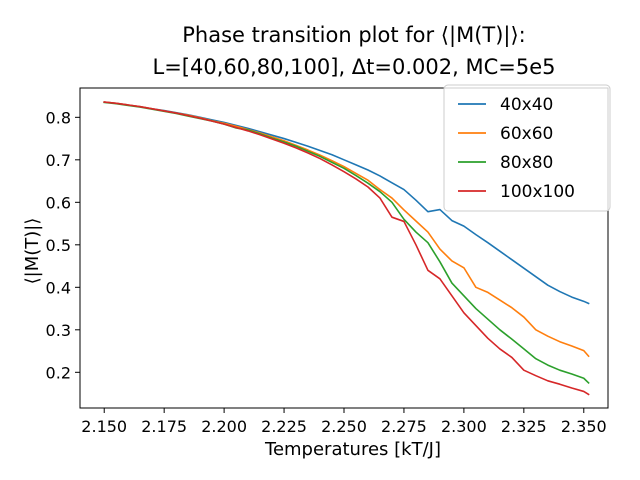  I want to click on legend-label-4: 100x100, so click(537, 192).